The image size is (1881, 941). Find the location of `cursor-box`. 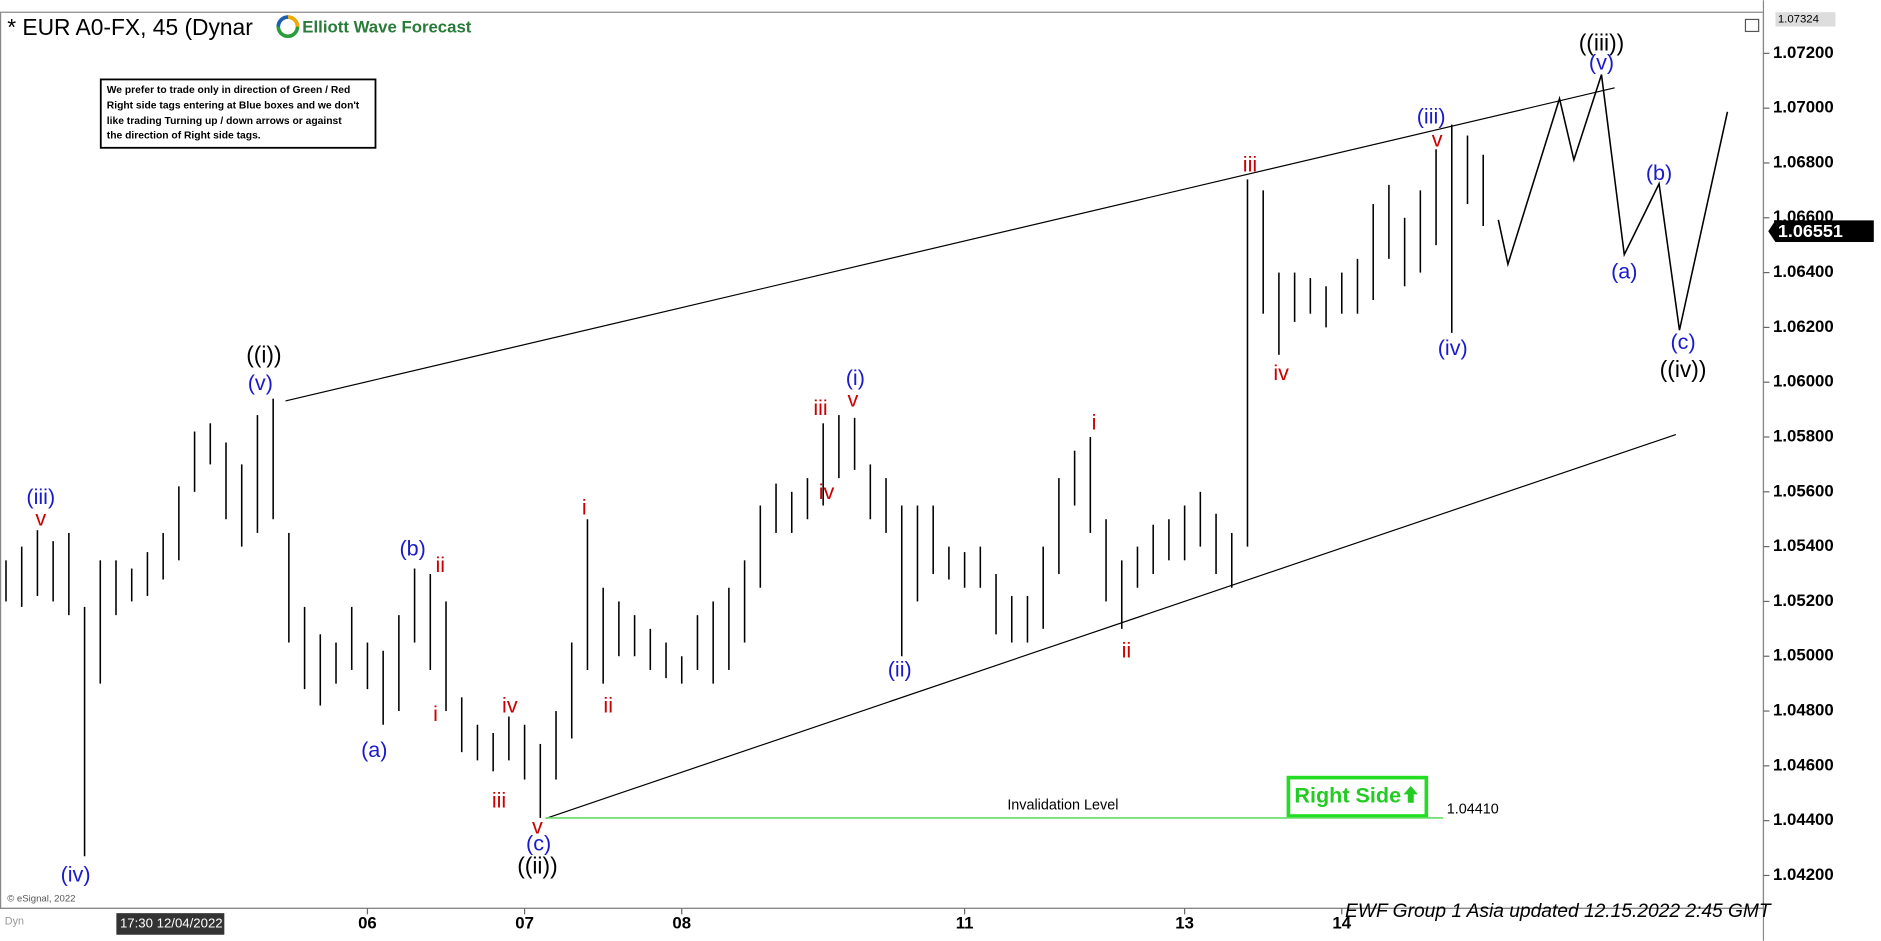

cursor-box is located at coordinates (170, 924).